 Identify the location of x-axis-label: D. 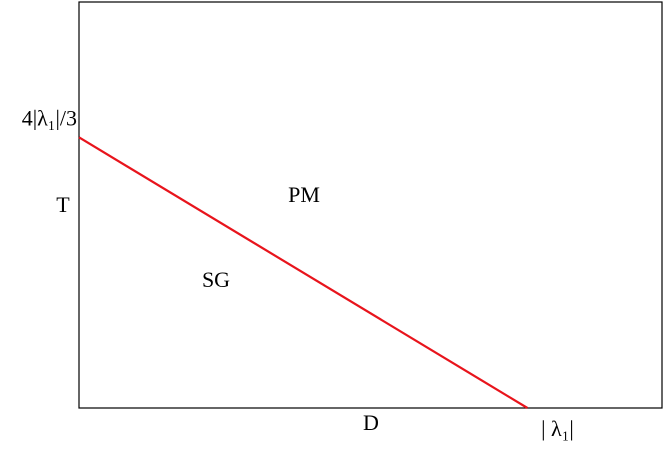
(371, 422).